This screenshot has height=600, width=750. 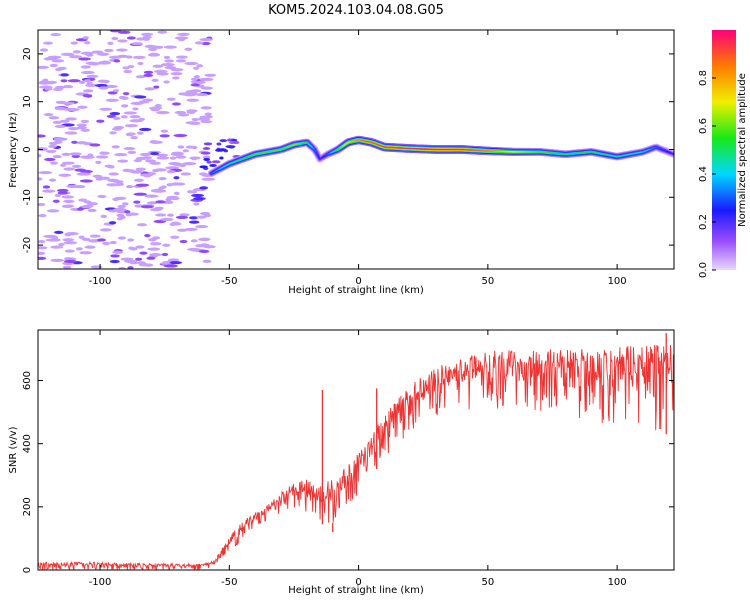 What do you see at coordinates (617, 582) in the screenshot?
I see `x-tick-label: 100` at bounding box center [617, 582].